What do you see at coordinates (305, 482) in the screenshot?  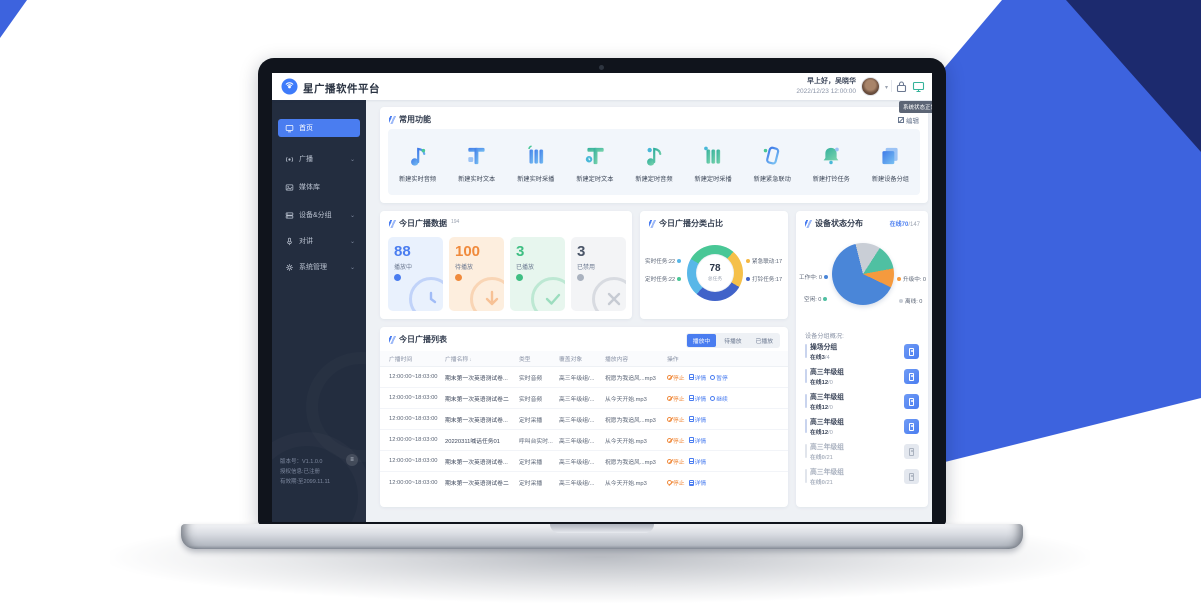 I see `validity-info: 有效期:至2099.11.11` at bounding box center [305, 482].